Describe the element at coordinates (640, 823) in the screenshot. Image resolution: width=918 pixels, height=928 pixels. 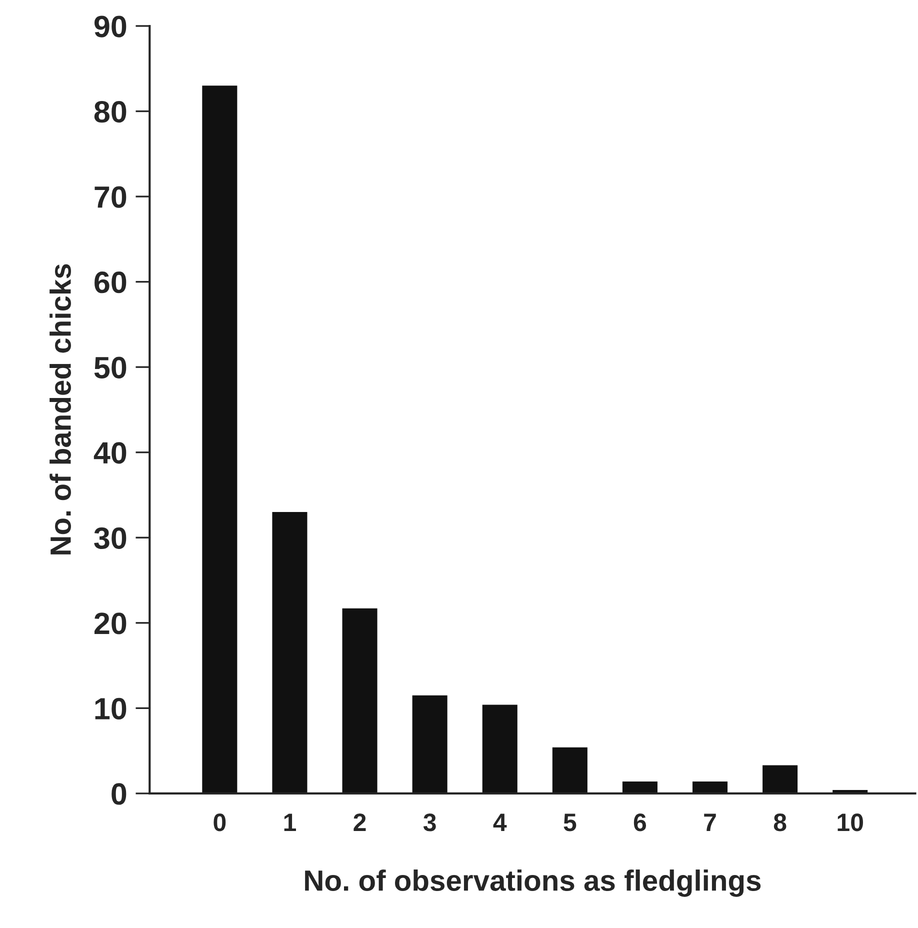
I see `x-tick-label: 6` at that location.